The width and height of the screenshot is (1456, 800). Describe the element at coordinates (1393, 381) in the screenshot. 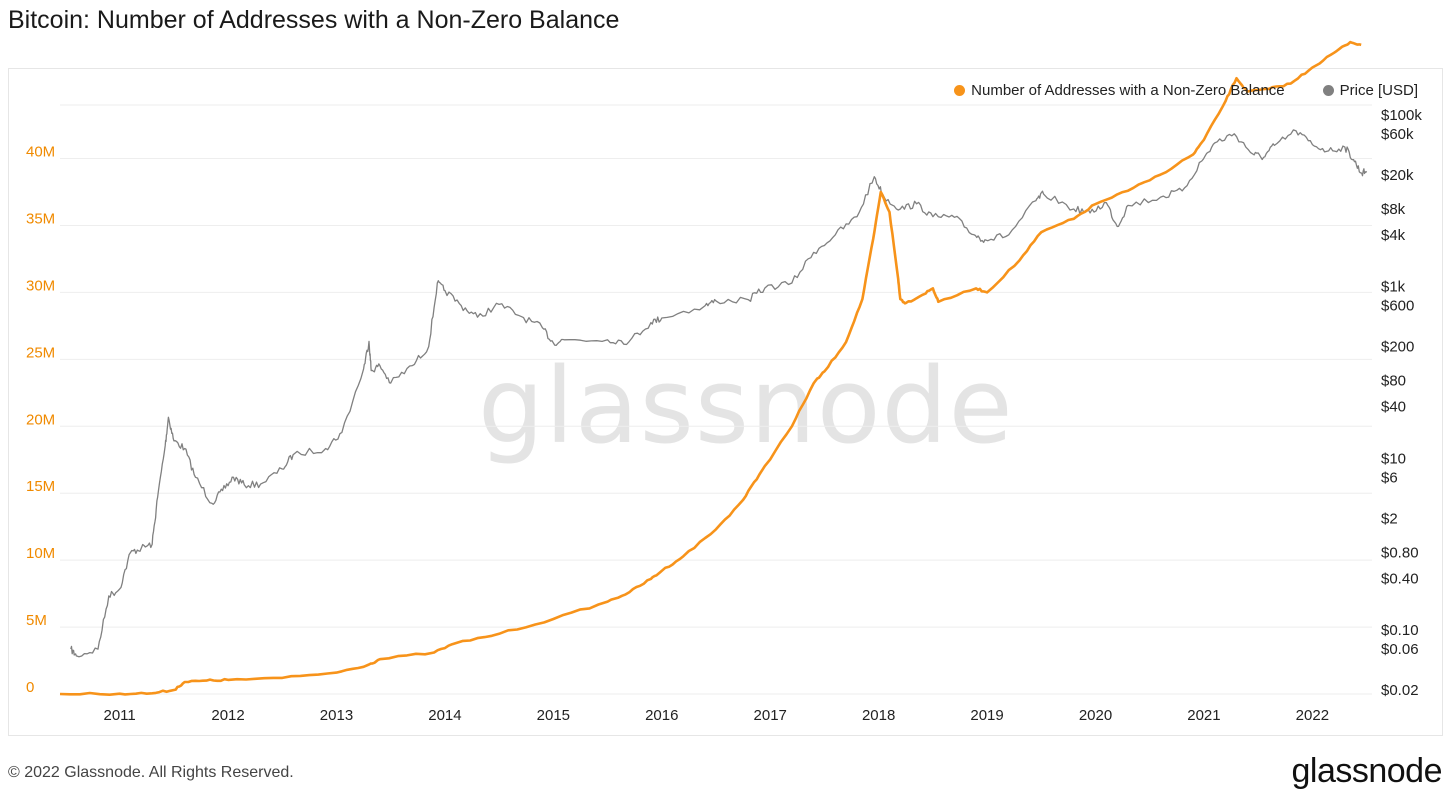

I see `right-tick-label: $80` at that location.